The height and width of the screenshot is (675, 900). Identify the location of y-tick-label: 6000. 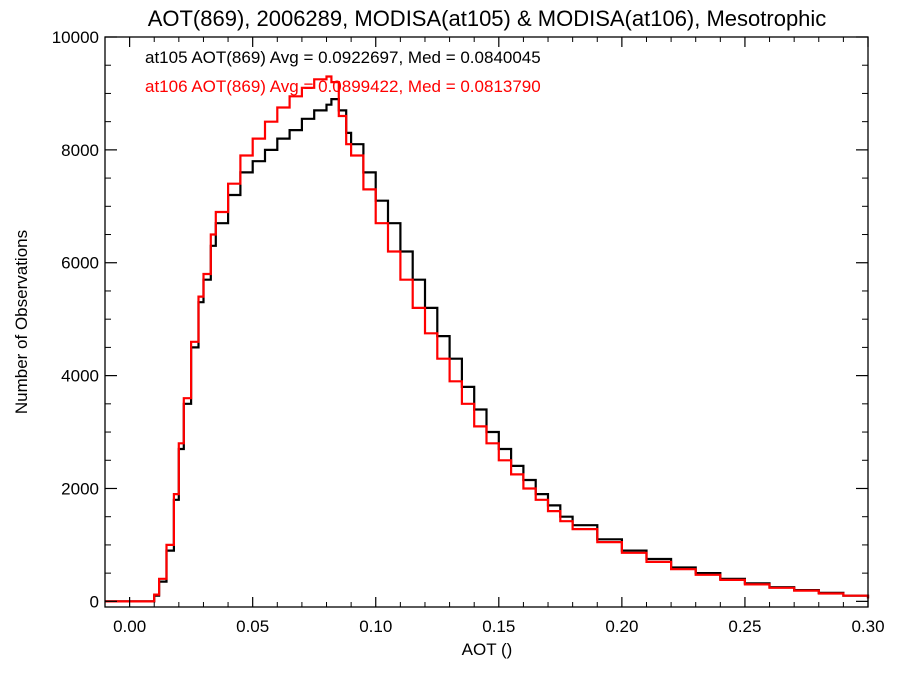
(80, 263).